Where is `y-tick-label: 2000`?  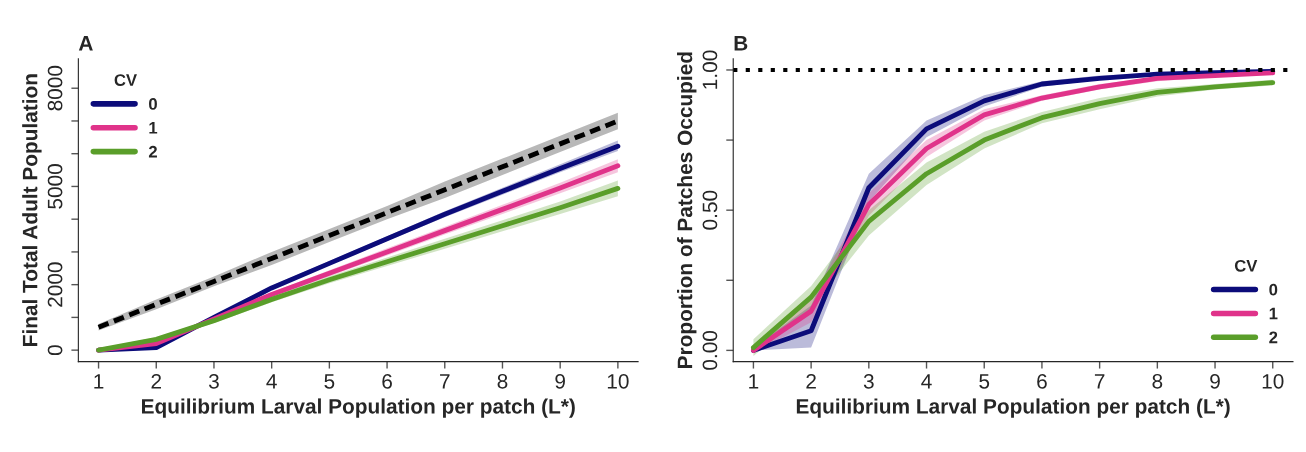 y-tick-label: 2000 is located at coordinates (55, 284).